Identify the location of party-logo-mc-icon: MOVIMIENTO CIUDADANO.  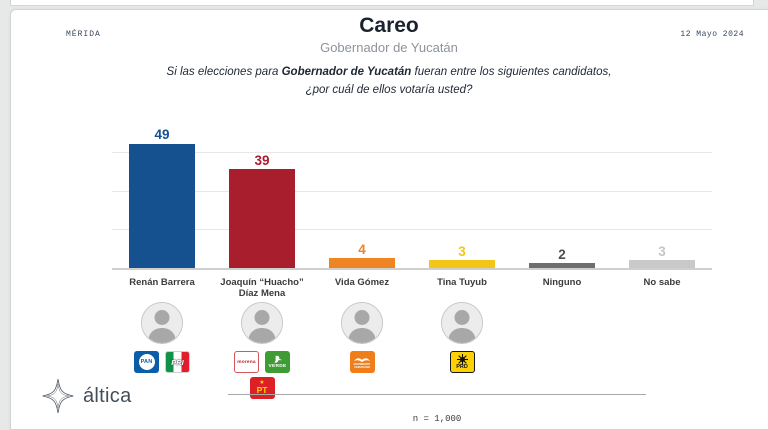
(362, 362).